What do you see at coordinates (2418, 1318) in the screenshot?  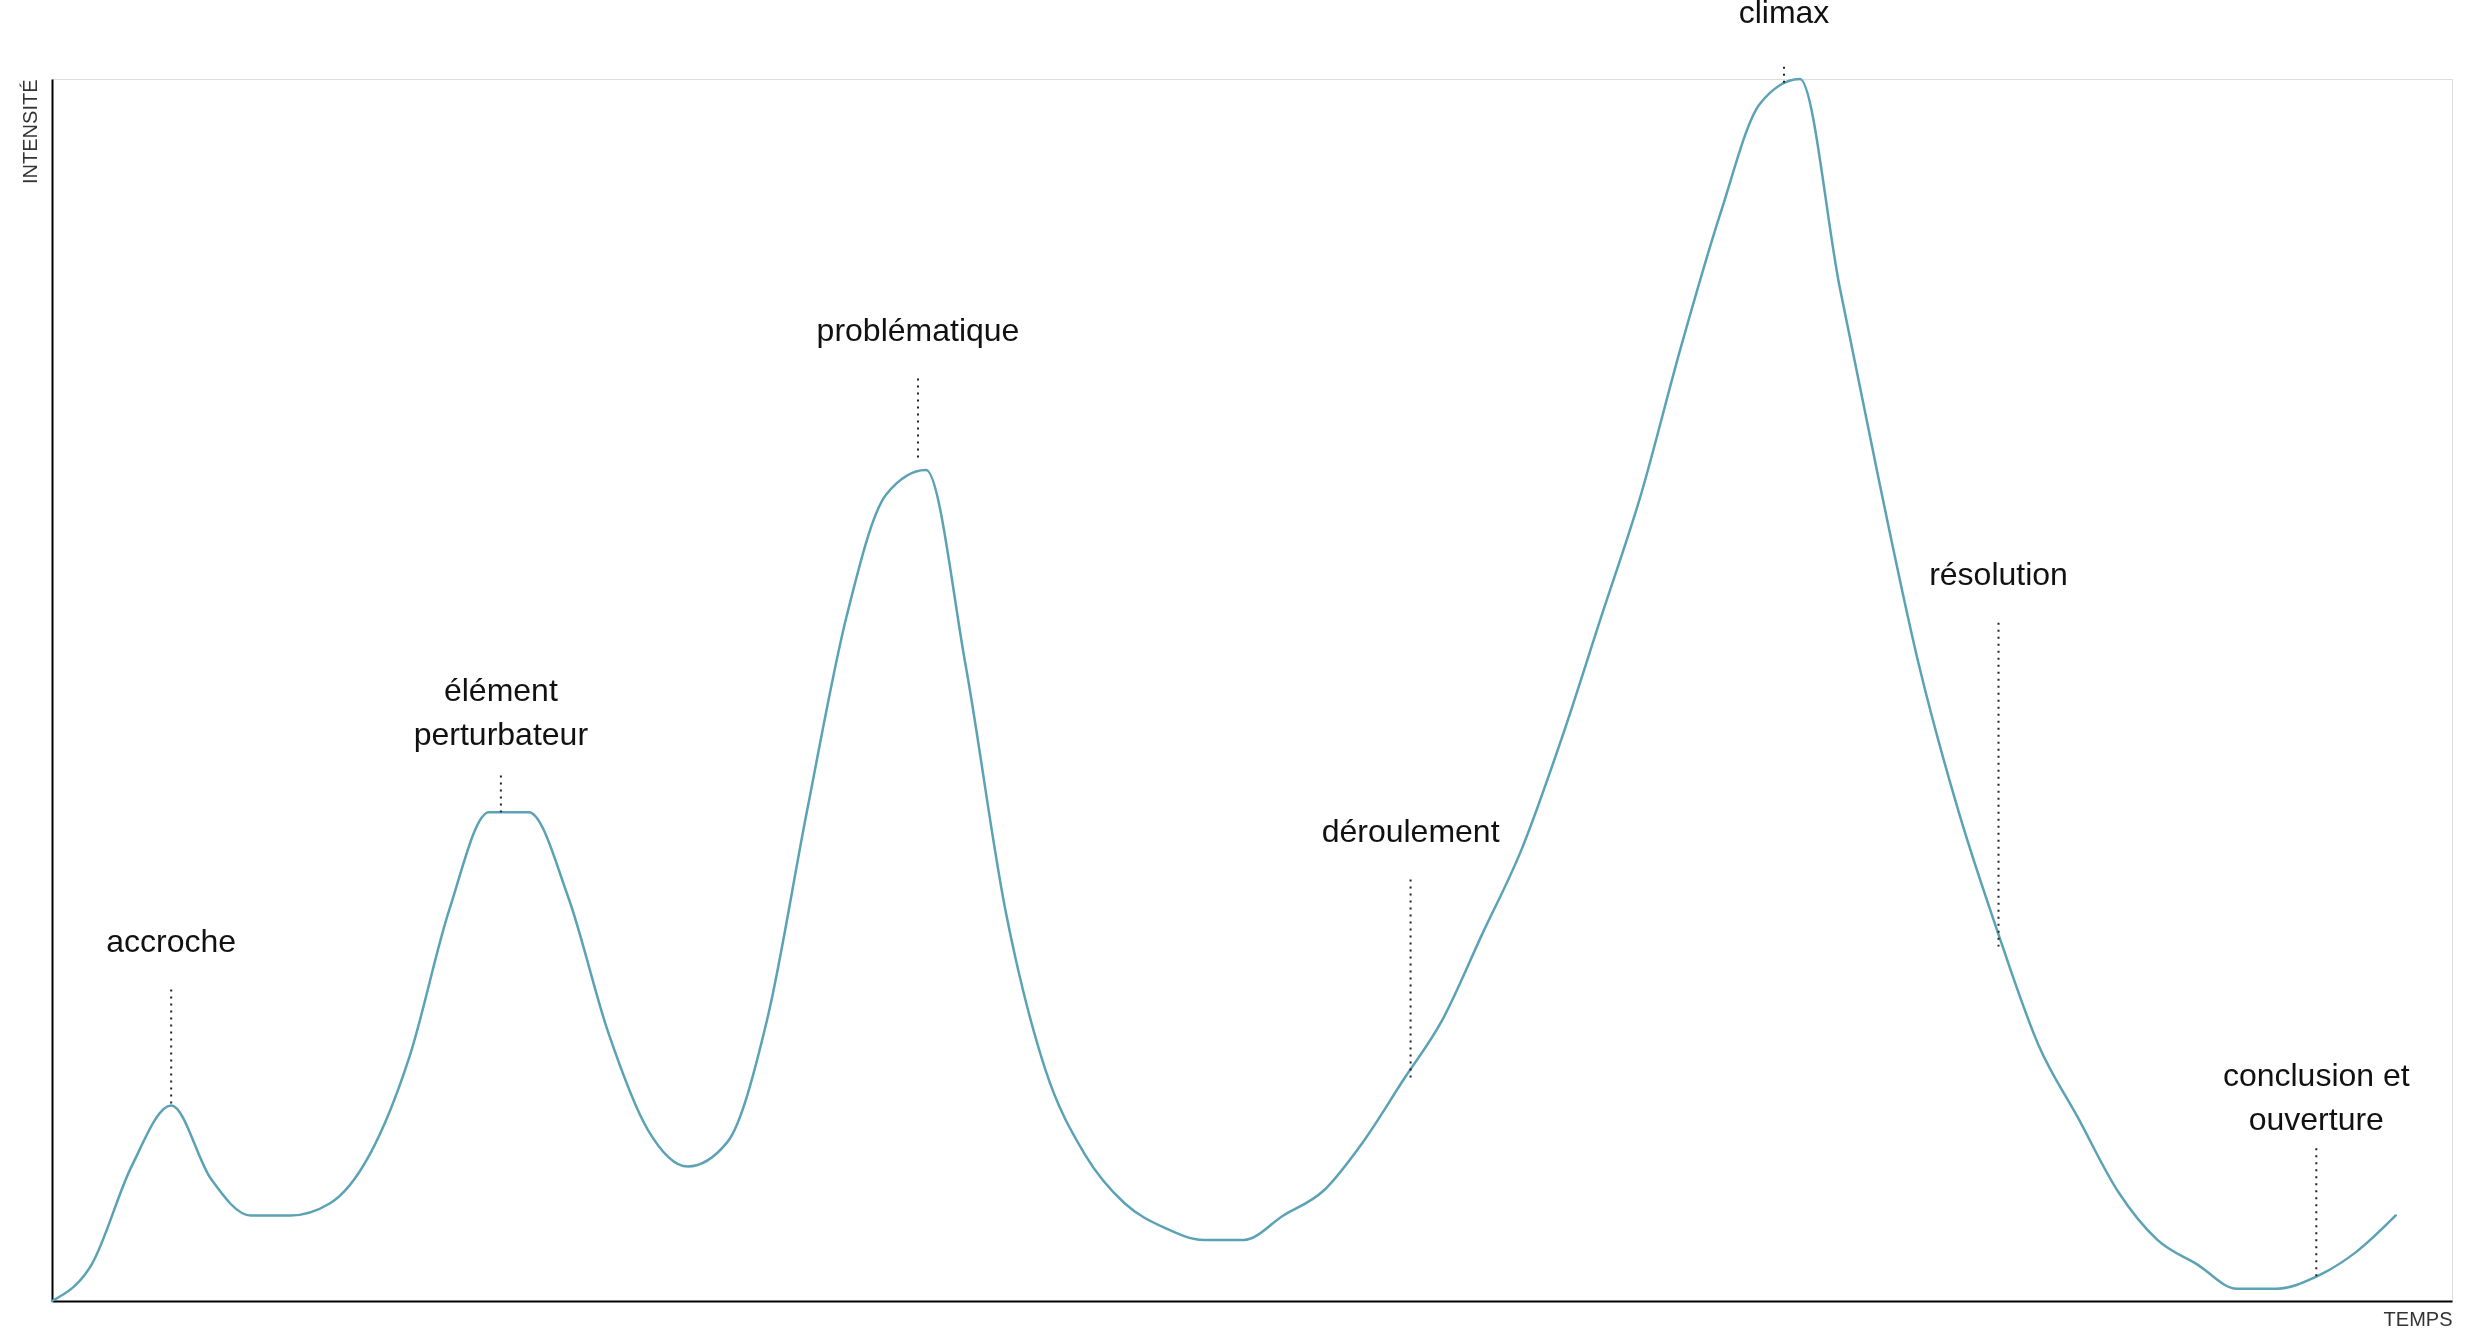 I see `x-axis-title: TEMPS` at bounding box center [2418, 1318].